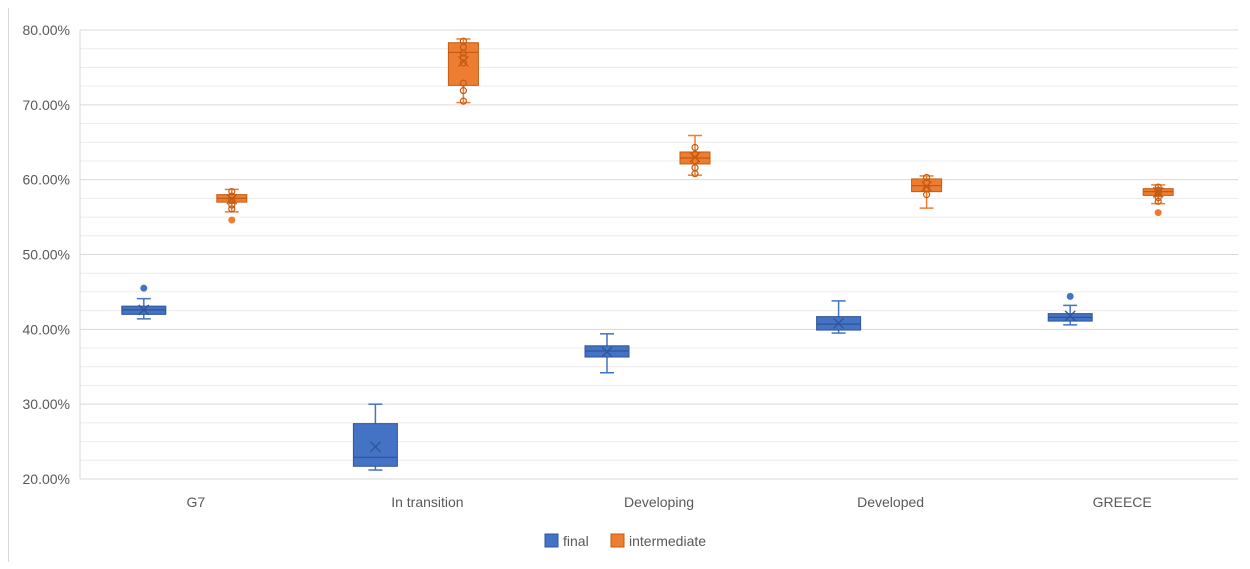 This screenshot has width=1250, height=569. I want to click on legend-swatch-final, so click(551, 540).